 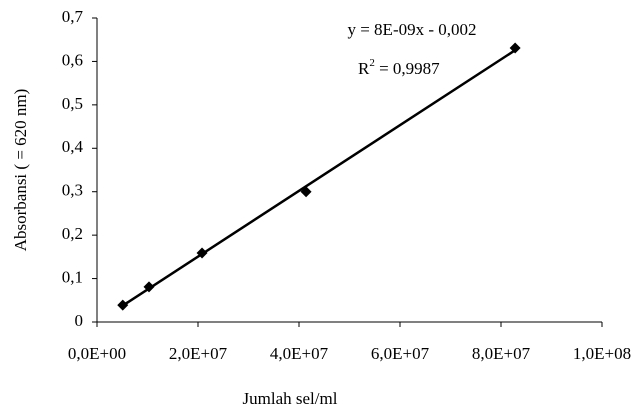 What do you see at coordinates (72, 276) in the screenshot?
I see `y-tick-label: 0,1` at bounding box center [72, 276].